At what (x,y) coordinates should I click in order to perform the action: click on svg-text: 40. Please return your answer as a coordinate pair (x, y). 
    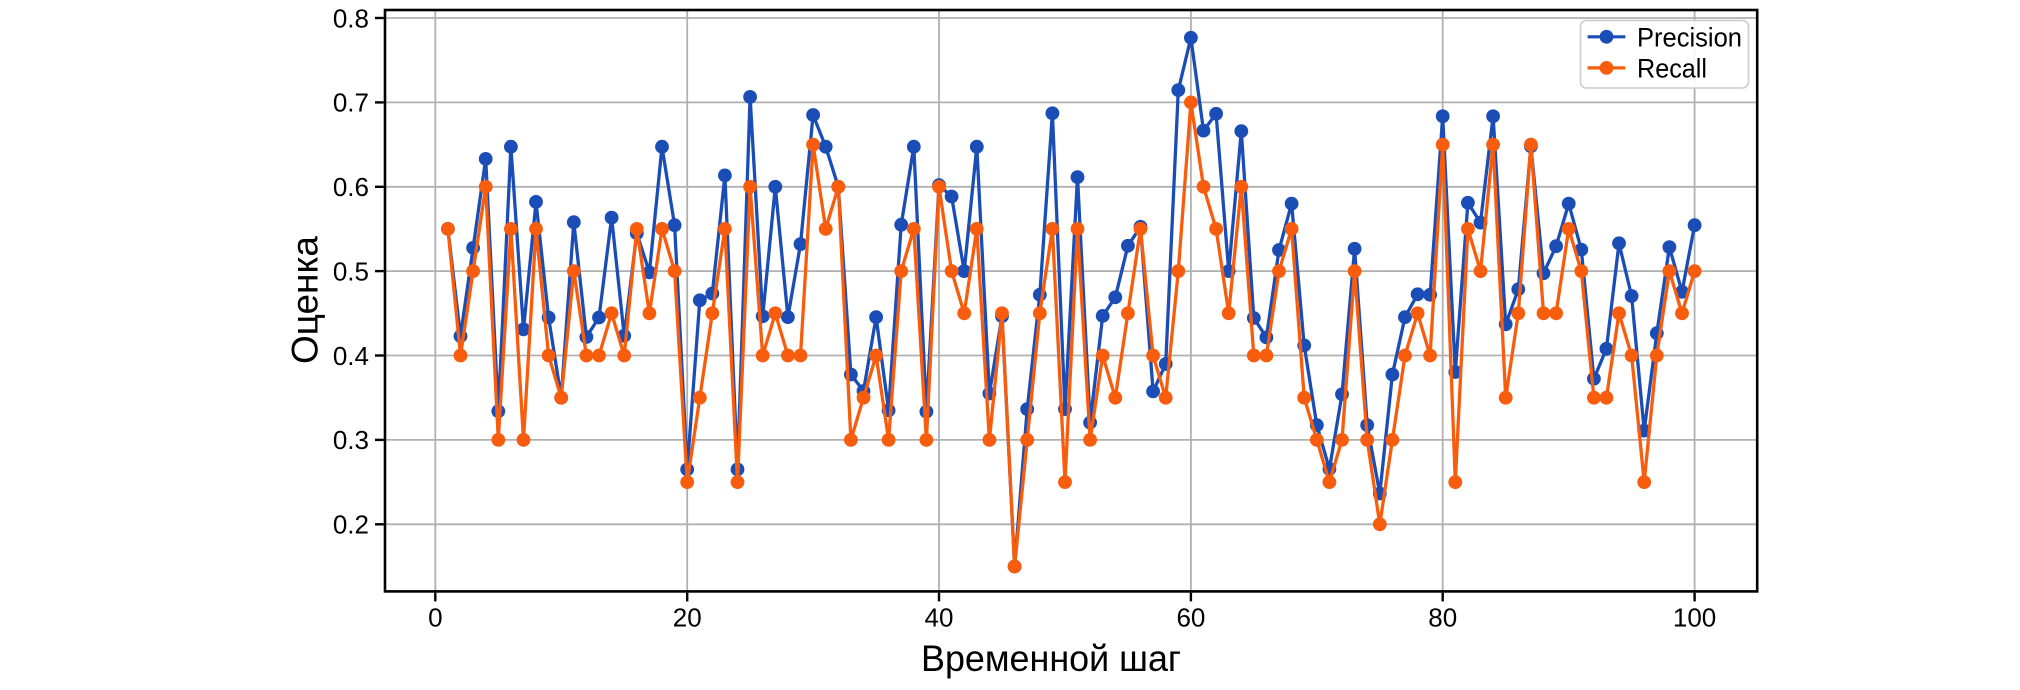
    Looking at the image, I should click on (939, 618).